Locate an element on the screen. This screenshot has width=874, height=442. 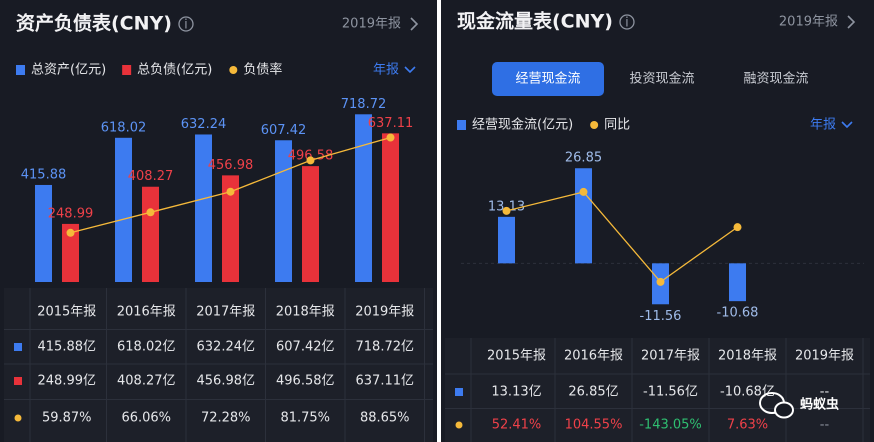
table-cell: 607.42亿 is located at coordinates (305, 347).